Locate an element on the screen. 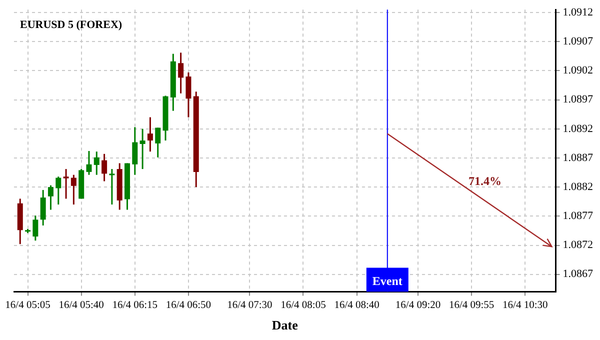 This screenshot has width=600, height=340. y-tick-label: 1.0892 is located at coordinates (577, 128).